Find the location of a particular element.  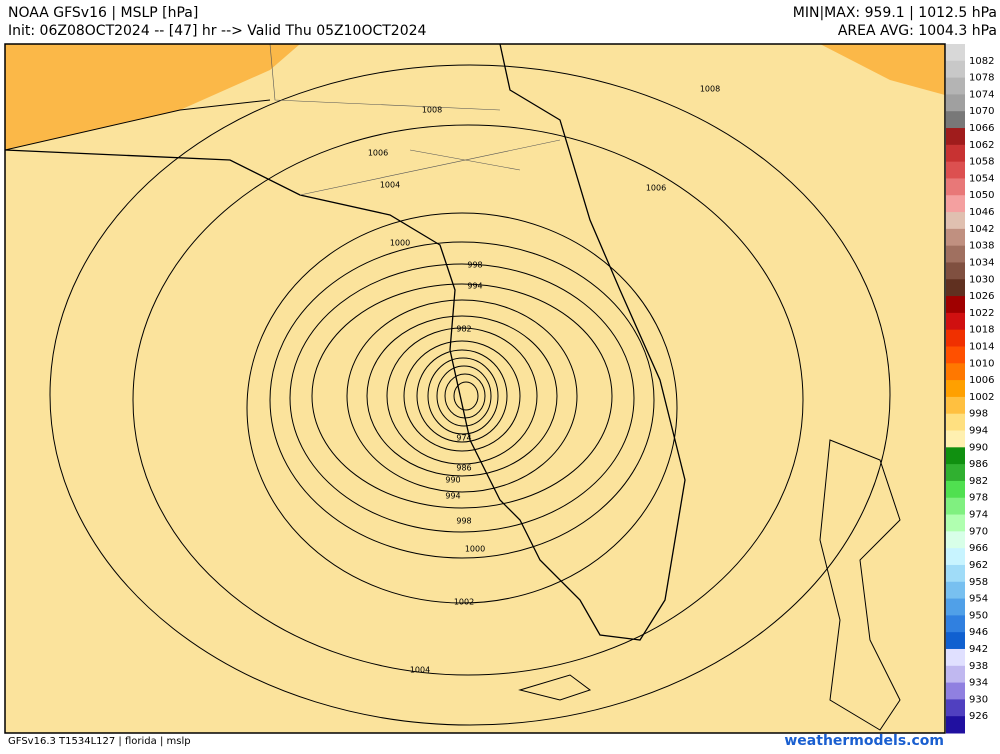

contour-label: 986 is located at coordinates (463, 468).